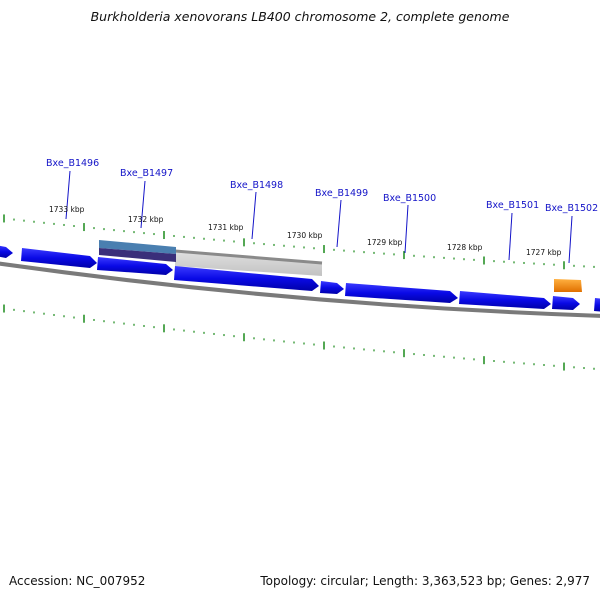  What do you see at coordinates (299, 337) in the screenshot?
I see `inner-tick-marks` at bounding box center [299, 337].